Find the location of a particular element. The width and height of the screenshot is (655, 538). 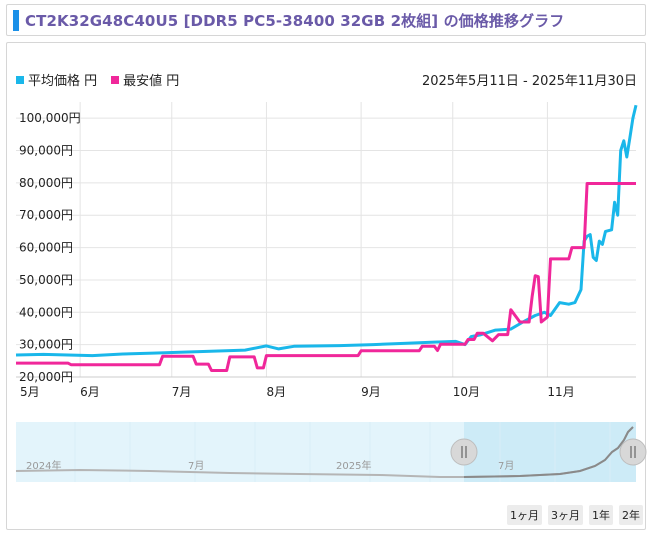

navigator-label: 2025年 is located at coordinates (353, 465).